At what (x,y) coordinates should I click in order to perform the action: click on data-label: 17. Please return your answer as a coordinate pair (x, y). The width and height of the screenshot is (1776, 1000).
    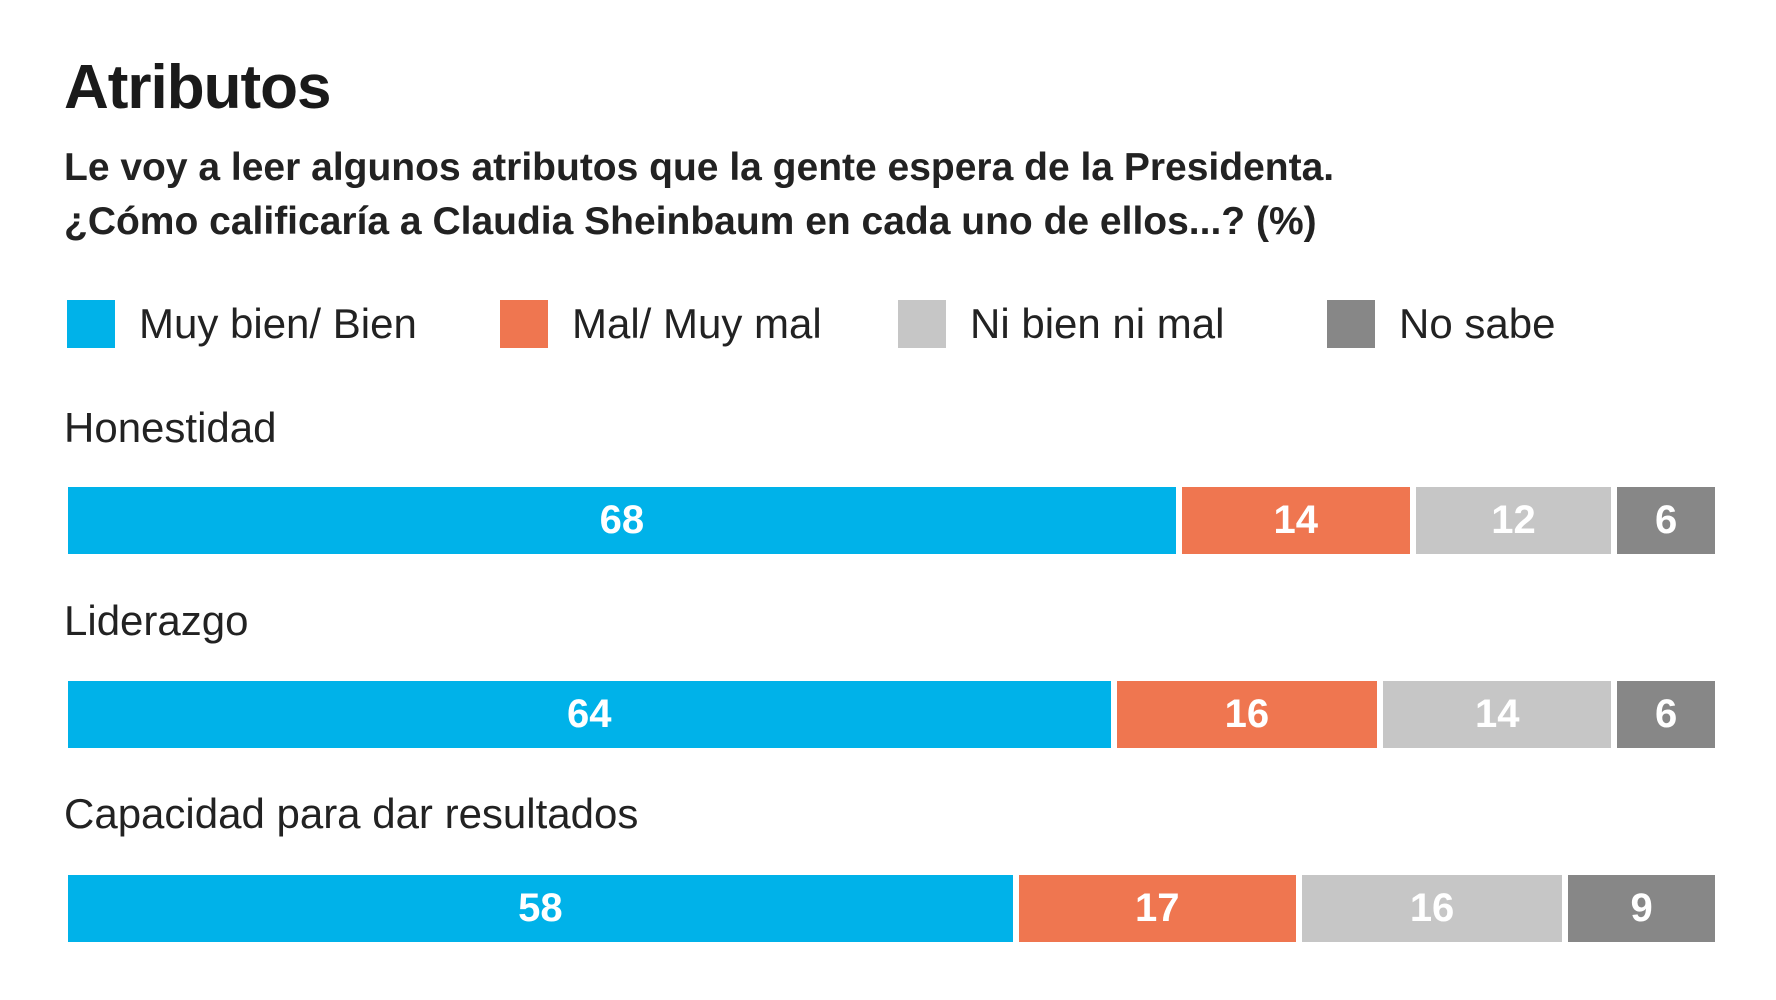
    Looking at the image, I should click on (1157, 908).